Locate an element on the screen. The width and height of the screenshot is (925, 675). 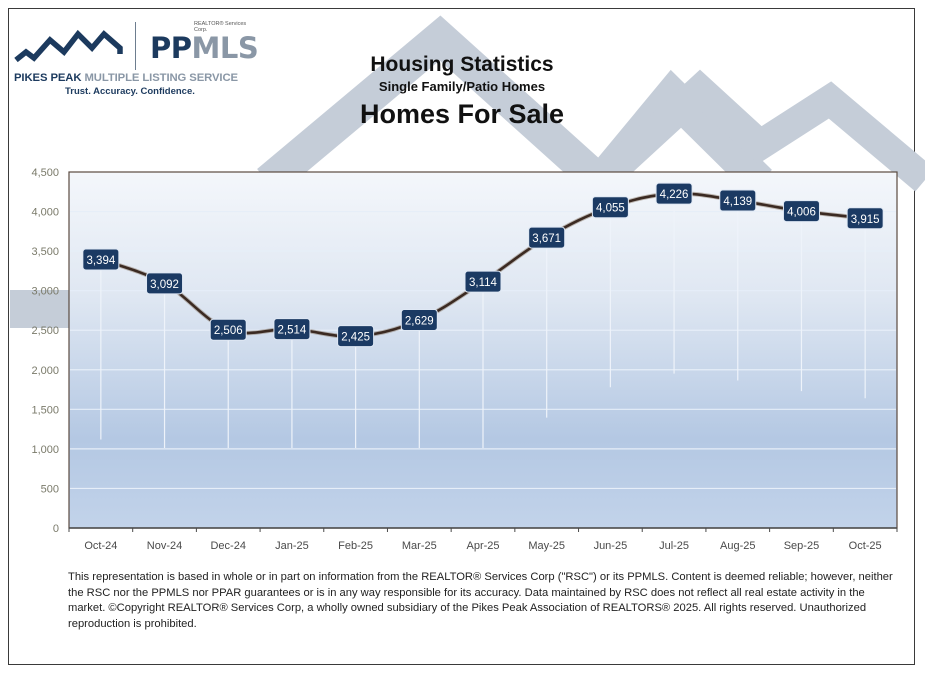
y-tick-label: 500 is located at coordinates (50, 489).